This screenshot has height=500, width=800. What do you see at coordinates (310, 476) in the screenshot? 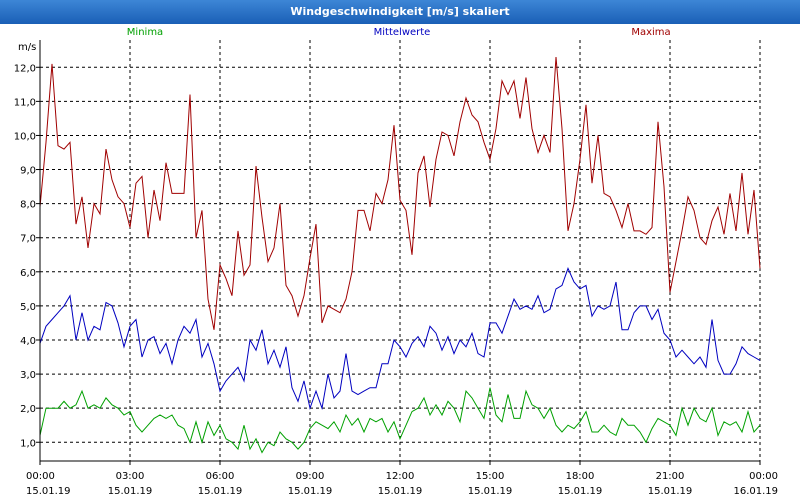
I see `x-tick-label-time: 09:00` at bounding box center [310, 476].